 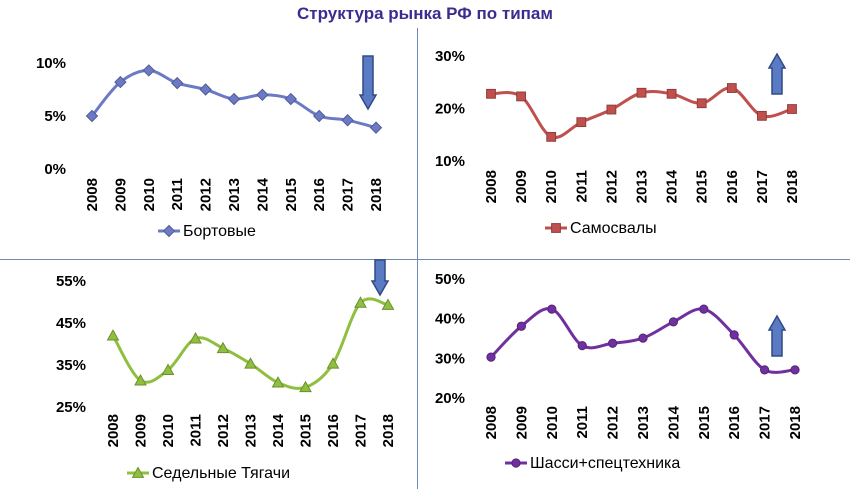 I want to click on legend: Седельные Тягачи, so click(x=208, y=473).